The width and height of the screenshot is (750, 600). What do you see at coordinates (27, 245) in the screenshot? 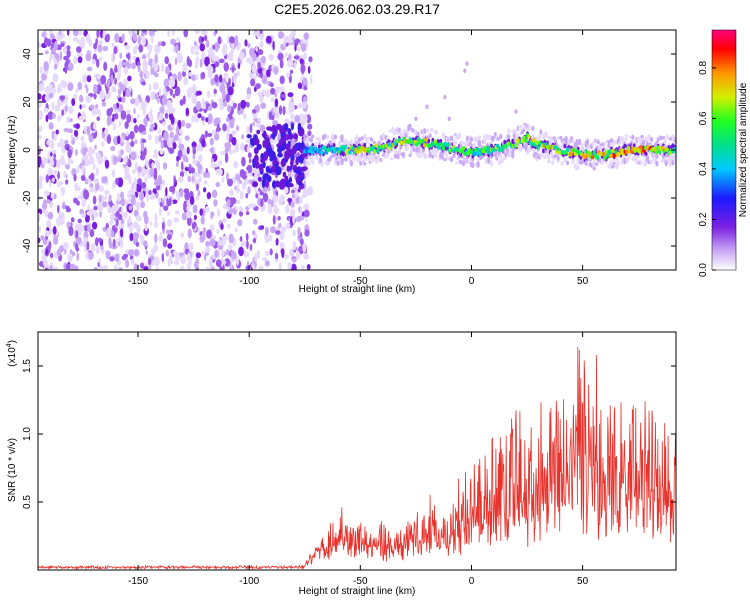
I see `spectrogram-y-tick-label: -40` at bounding box center [27, 245].